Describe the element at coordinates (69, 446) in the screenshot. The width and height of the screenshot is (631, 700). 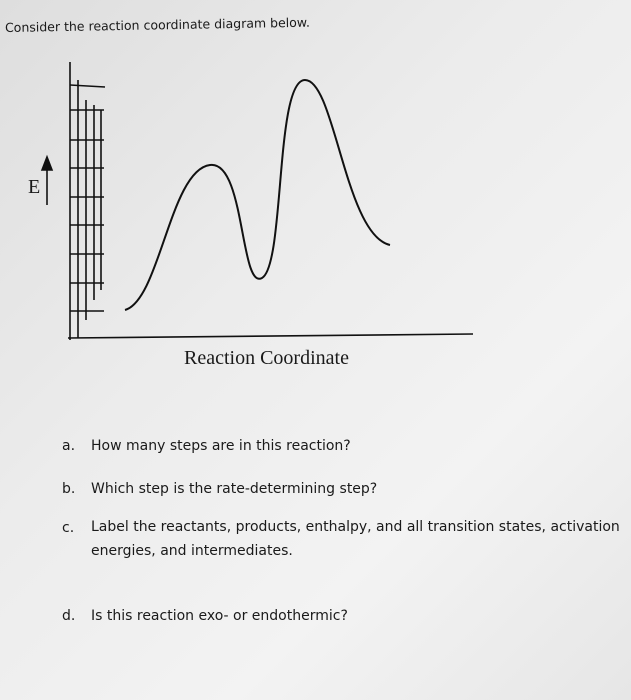
I see `question-letter: a.` at that location.